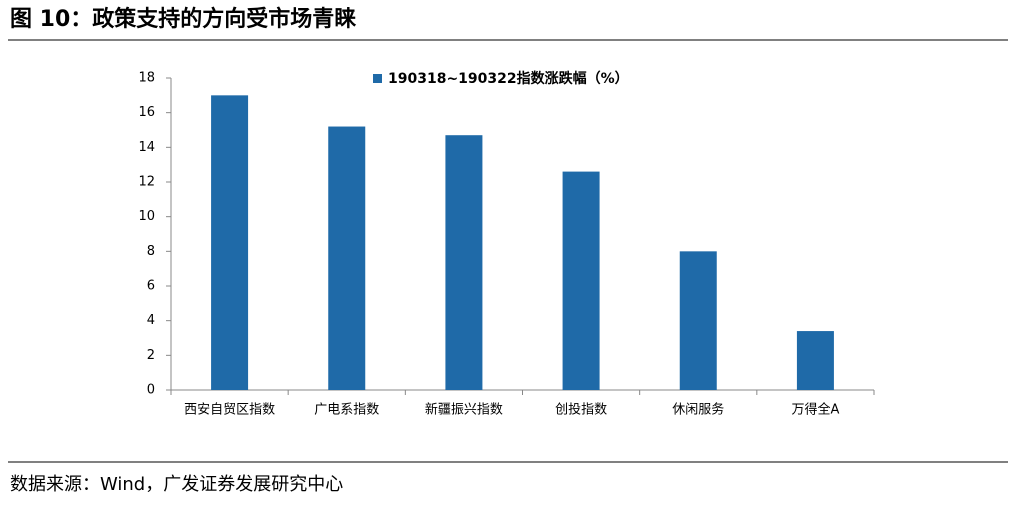 The height and width of the screenshot is (505, 1016). I want to click on y-tick-label: 12, so click(146, 182).